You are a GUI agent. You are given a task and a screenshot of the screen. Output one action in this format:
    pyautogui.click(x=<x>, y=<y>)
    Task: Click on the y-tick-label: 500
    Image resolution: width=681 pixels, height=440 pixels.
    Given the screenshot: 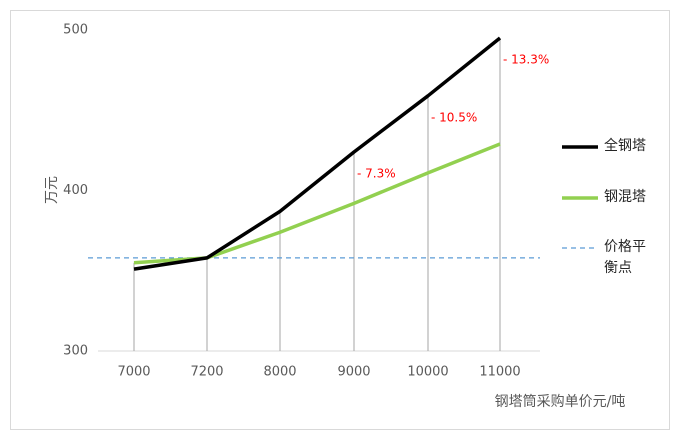 What is the action you would take?
    pyautogui.click(x=75, y=30)
    